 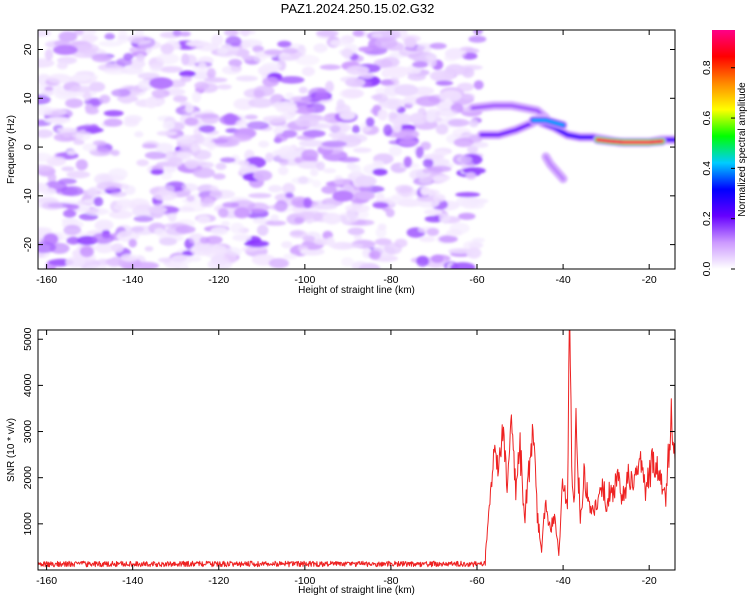 I want to click on bottom-y-tick-label: 5000, so click(x=28, y=339).